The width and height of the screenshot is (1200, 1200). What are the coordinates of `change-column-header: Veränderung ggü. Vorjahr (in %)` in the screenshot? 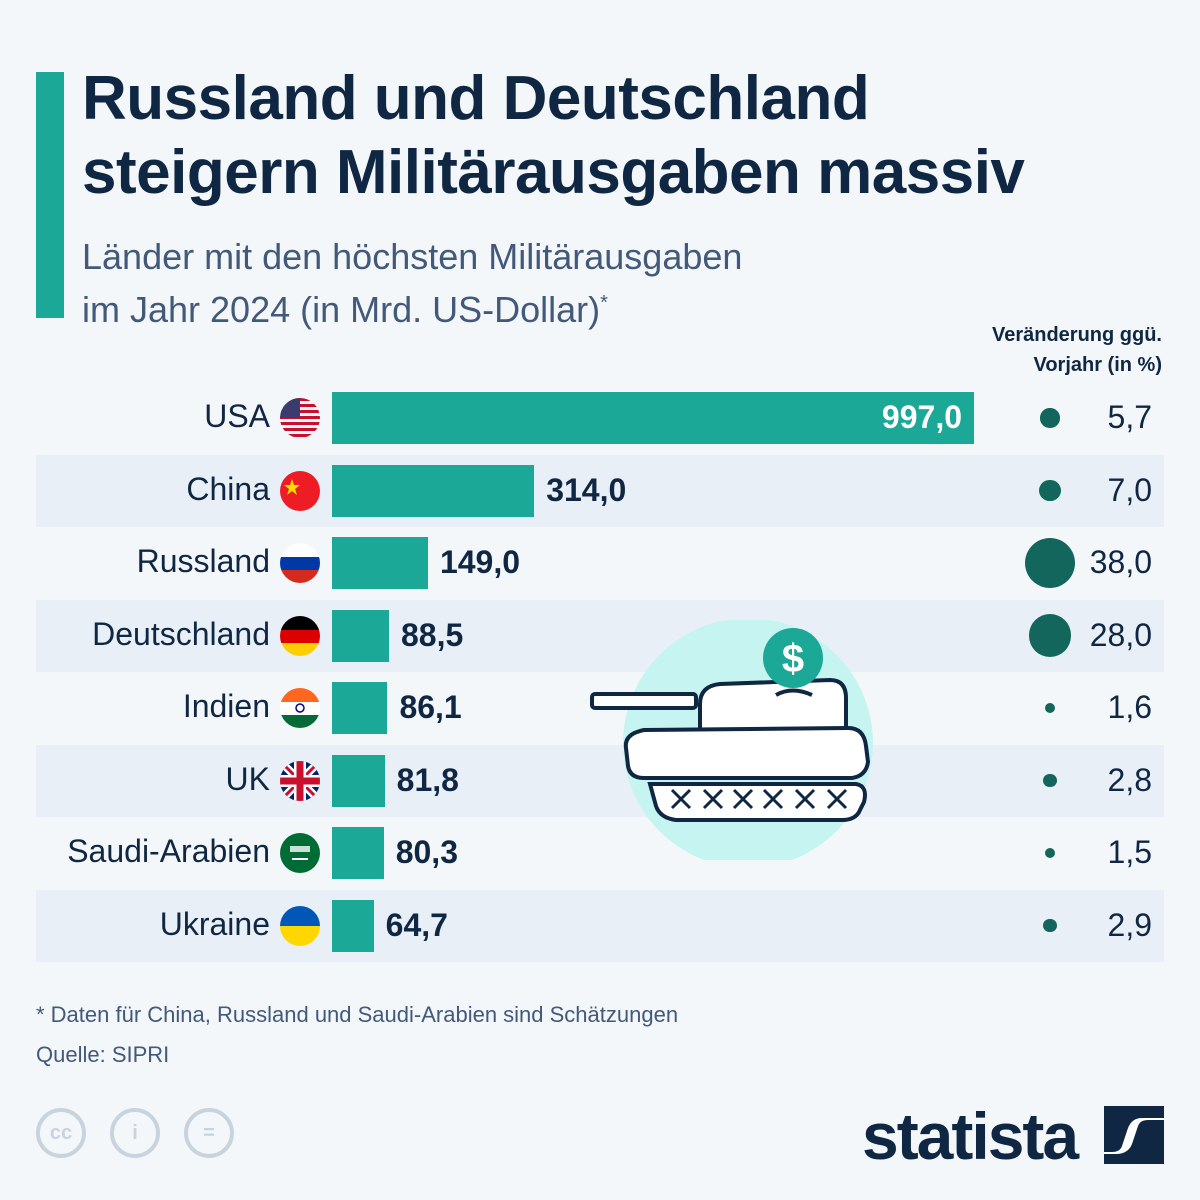 It's located at (1077, 350).